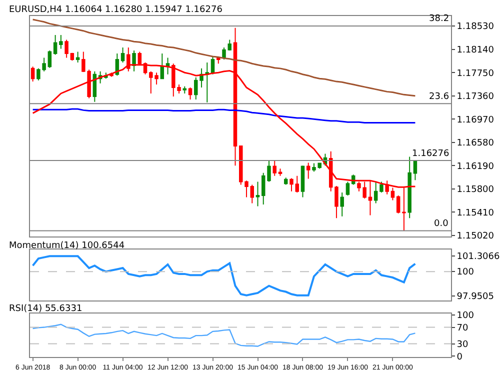 The width and height of the screenshot is (500, 375). Describe the element at coordinates (475, 190) in the screenshot. I see `y-tick-label: 1.15800` at that location.